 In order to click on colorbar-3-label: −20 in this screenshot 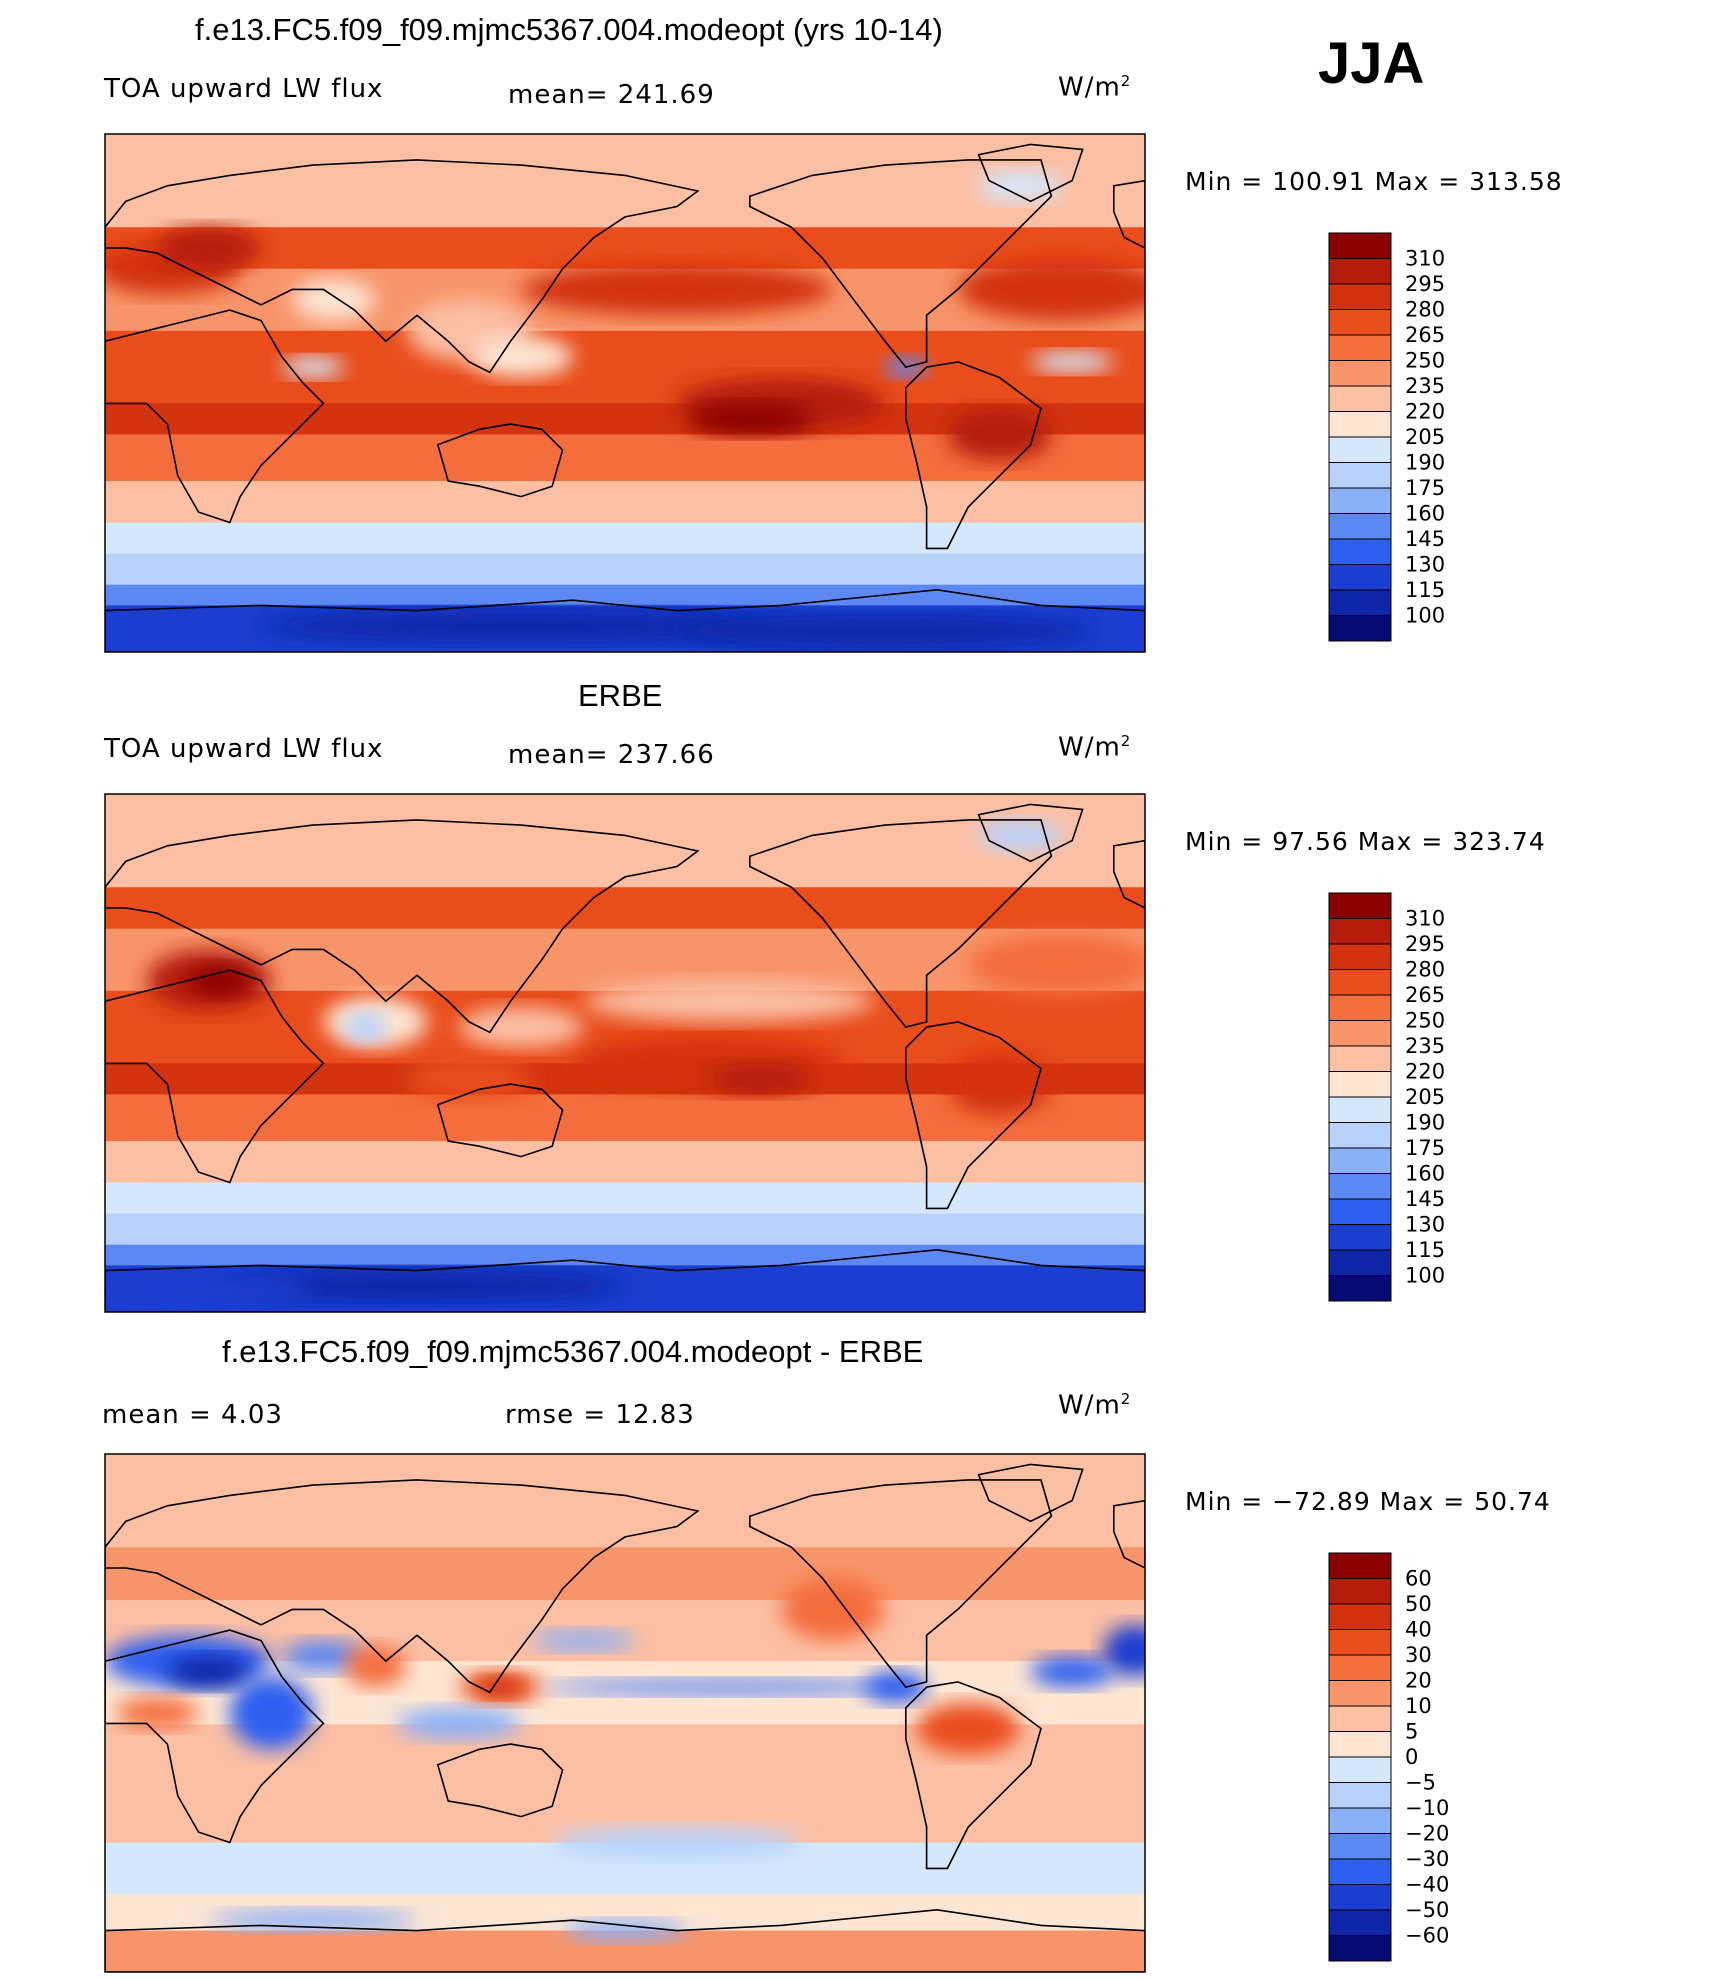, I will do `click(1427, 1834)`.